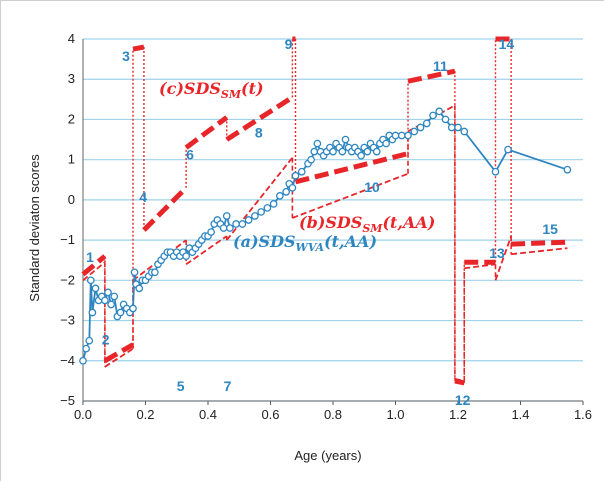  Describe the element at coordinates (71, 38) in the screenshot. I see `y-tick-label: 4` at that location.